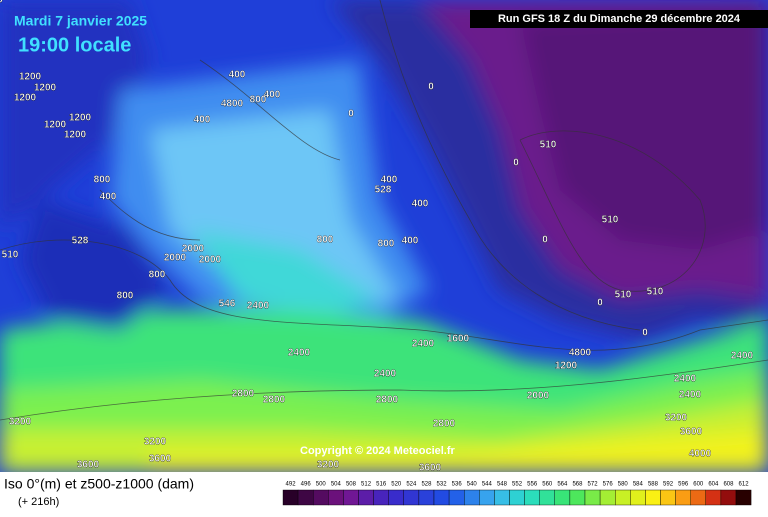  I want to click on colorbar-label: 576, so click(608, 485).